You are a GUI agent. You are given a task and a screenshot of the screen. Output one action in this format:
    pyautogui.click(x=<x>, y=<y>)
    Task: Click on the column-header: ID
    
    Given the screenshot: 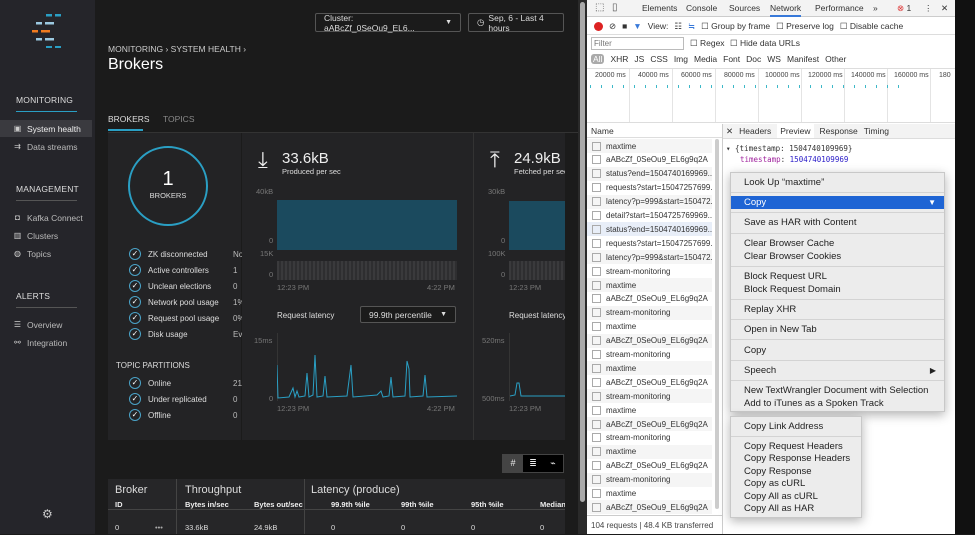 What is the action you would take?
    pyautogui.click(x=119, y=504)
    